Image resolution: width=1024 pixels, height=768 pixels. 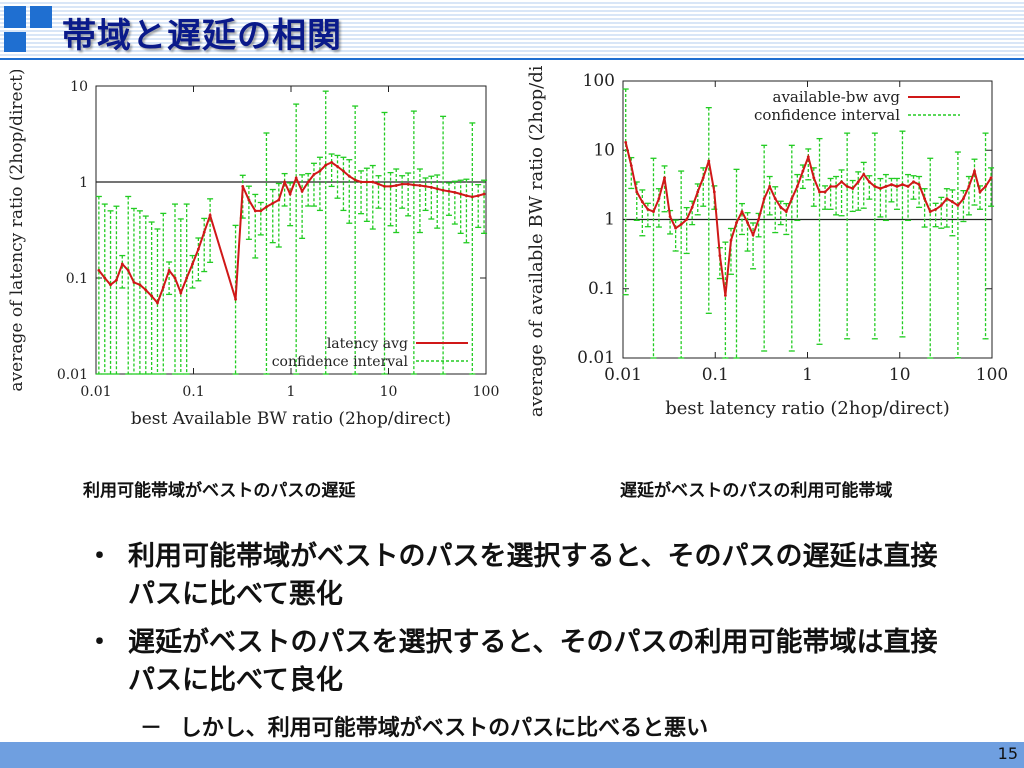 What do you see at coordinates (827, 115) in the screenshot?
I see `legend-label: confidence interval` at bounding box center [827, 115].